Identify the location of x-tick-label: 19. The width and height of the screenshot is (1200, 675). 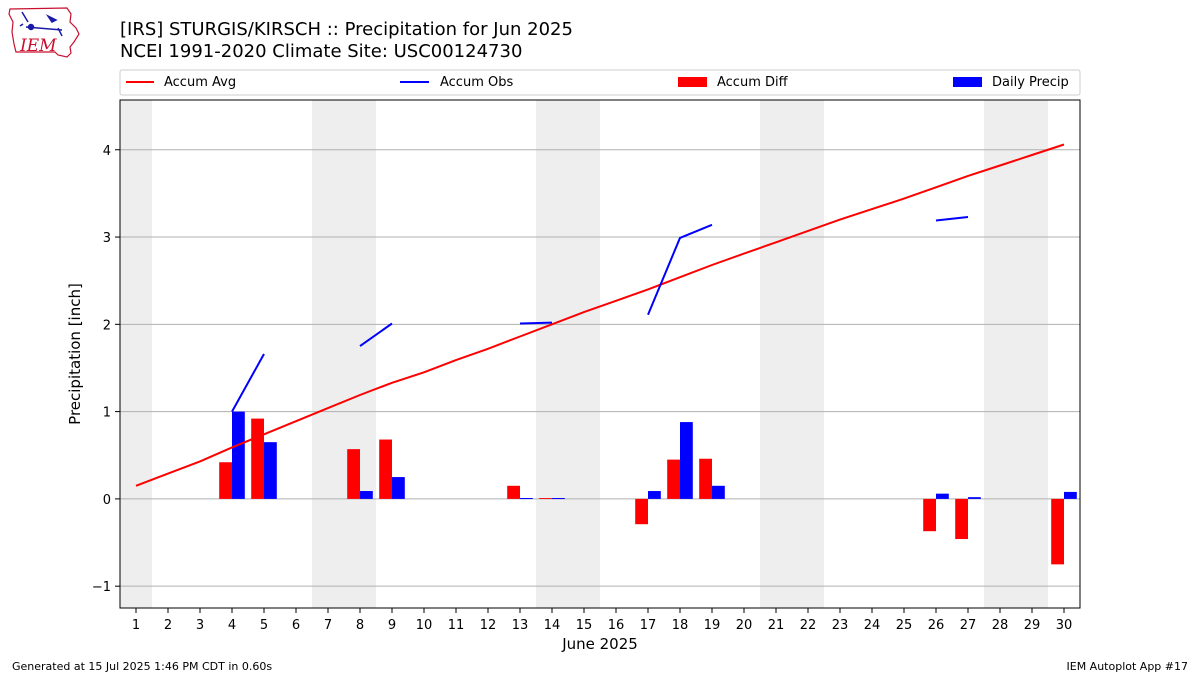
(712, 625).